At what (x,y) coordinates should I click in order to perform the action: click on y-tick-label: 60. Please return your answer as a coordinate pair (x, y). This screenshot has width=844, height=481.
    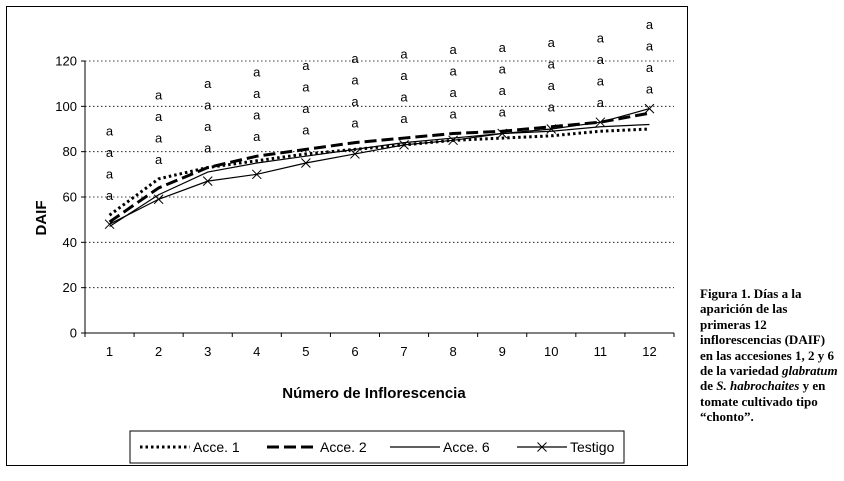
    Looking at the image, I should click on (70, 197).